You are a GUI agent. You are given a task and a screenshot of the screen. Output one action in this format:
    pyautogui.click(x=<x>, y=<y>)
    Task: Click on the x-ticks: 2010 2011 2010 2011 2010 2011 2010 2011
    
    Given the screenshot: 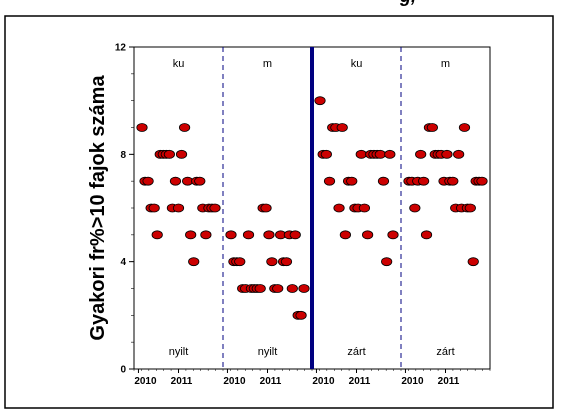 What is the action you would take?
    pyautogui.click(x=312, y=378)
    